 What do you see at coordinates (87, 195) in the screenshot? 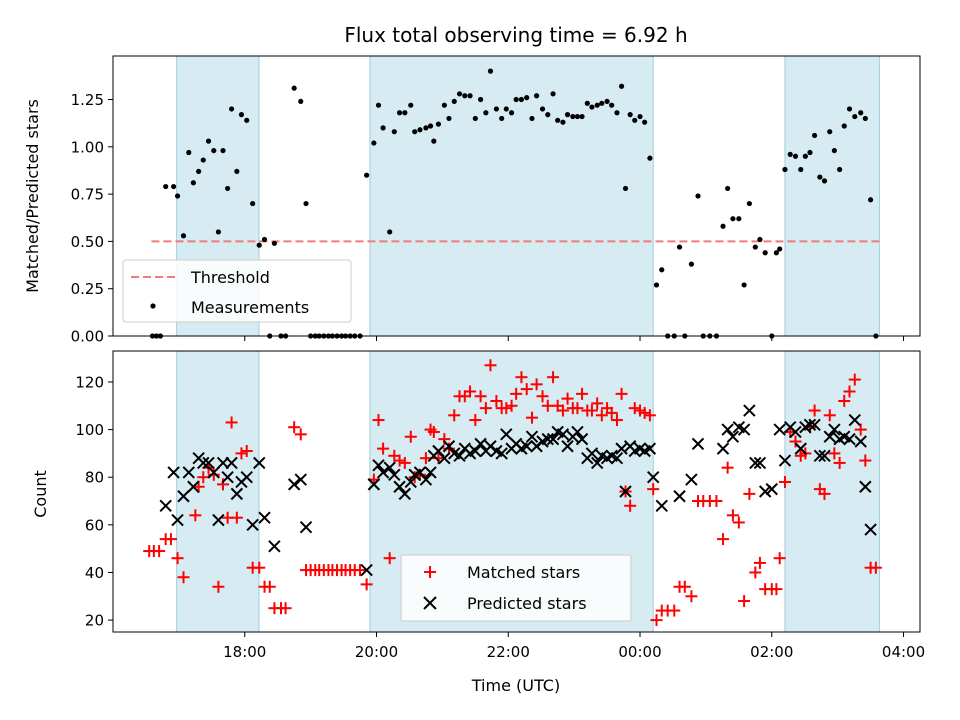
I see `y-tick-label: 0.75` at bounding box center [87, 195].